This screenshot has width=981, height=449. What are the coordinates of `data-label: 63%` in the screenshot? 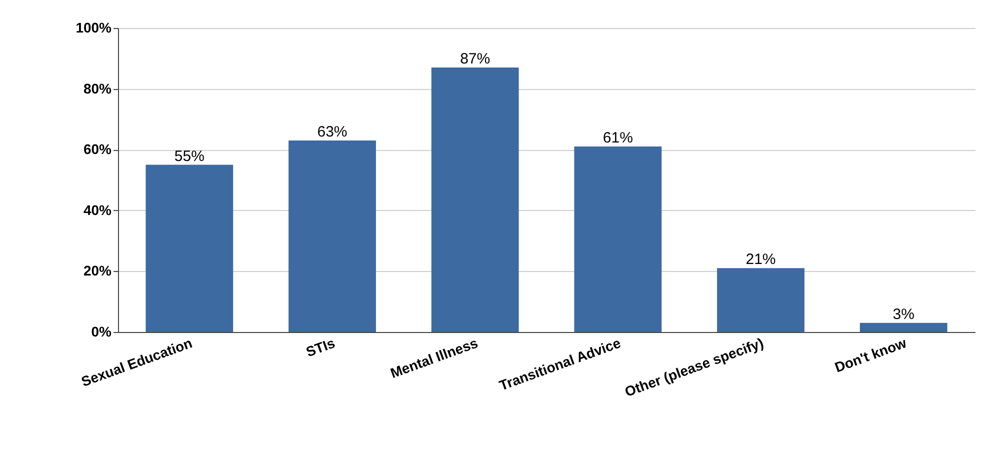 It's located at (332, 131).